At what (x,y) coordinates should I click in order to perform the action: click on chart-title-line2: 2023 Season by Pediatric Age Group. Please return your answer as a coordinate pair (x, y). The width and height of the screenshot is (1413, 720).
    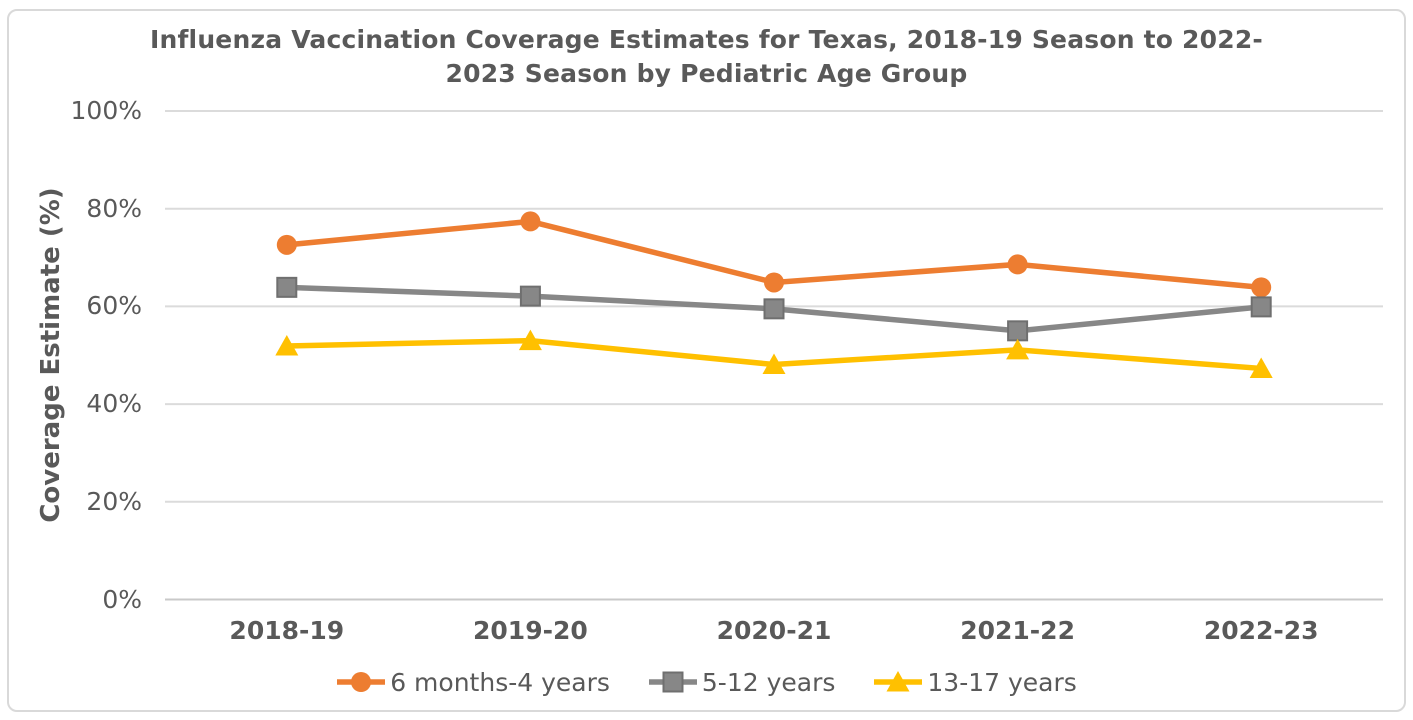
    Looking at the image, I should click on (706, 73).